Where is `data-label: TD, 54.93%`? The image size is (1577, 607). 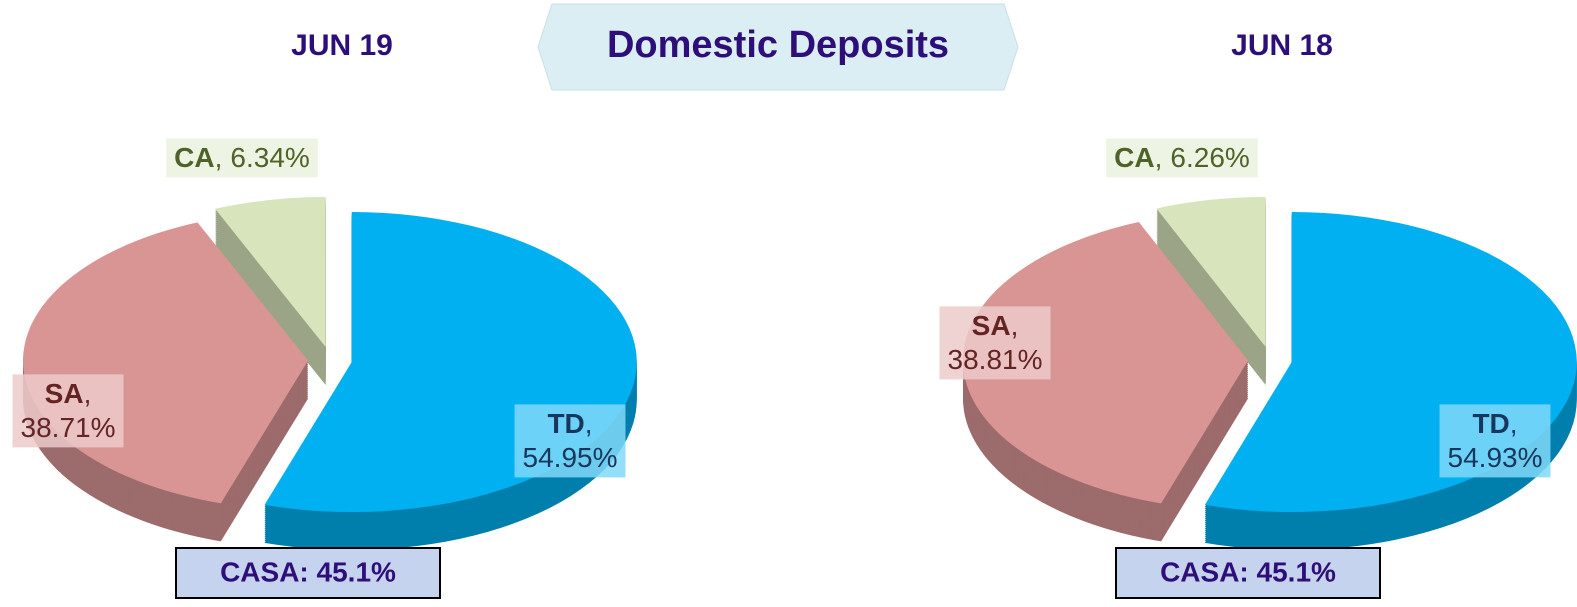
data-label: TD, 54.93% is located at coordinates (1495, 440).